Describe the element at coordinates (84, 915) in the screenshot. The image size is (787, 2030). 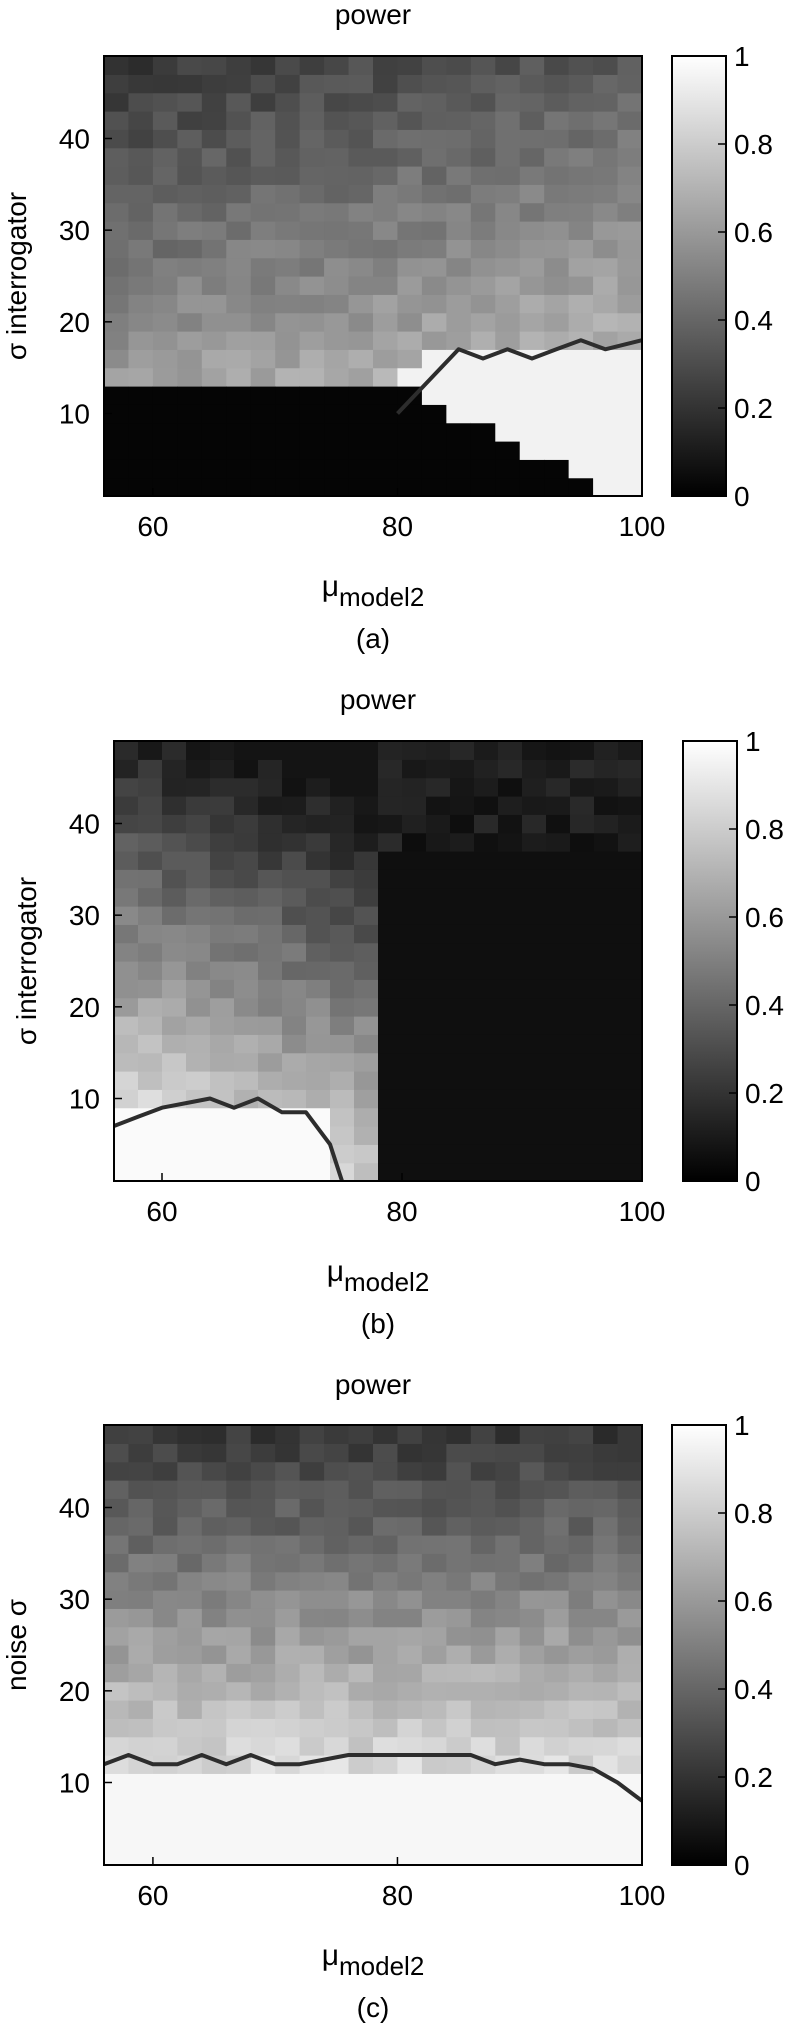
I see `y-tick-label: 30` at that location.